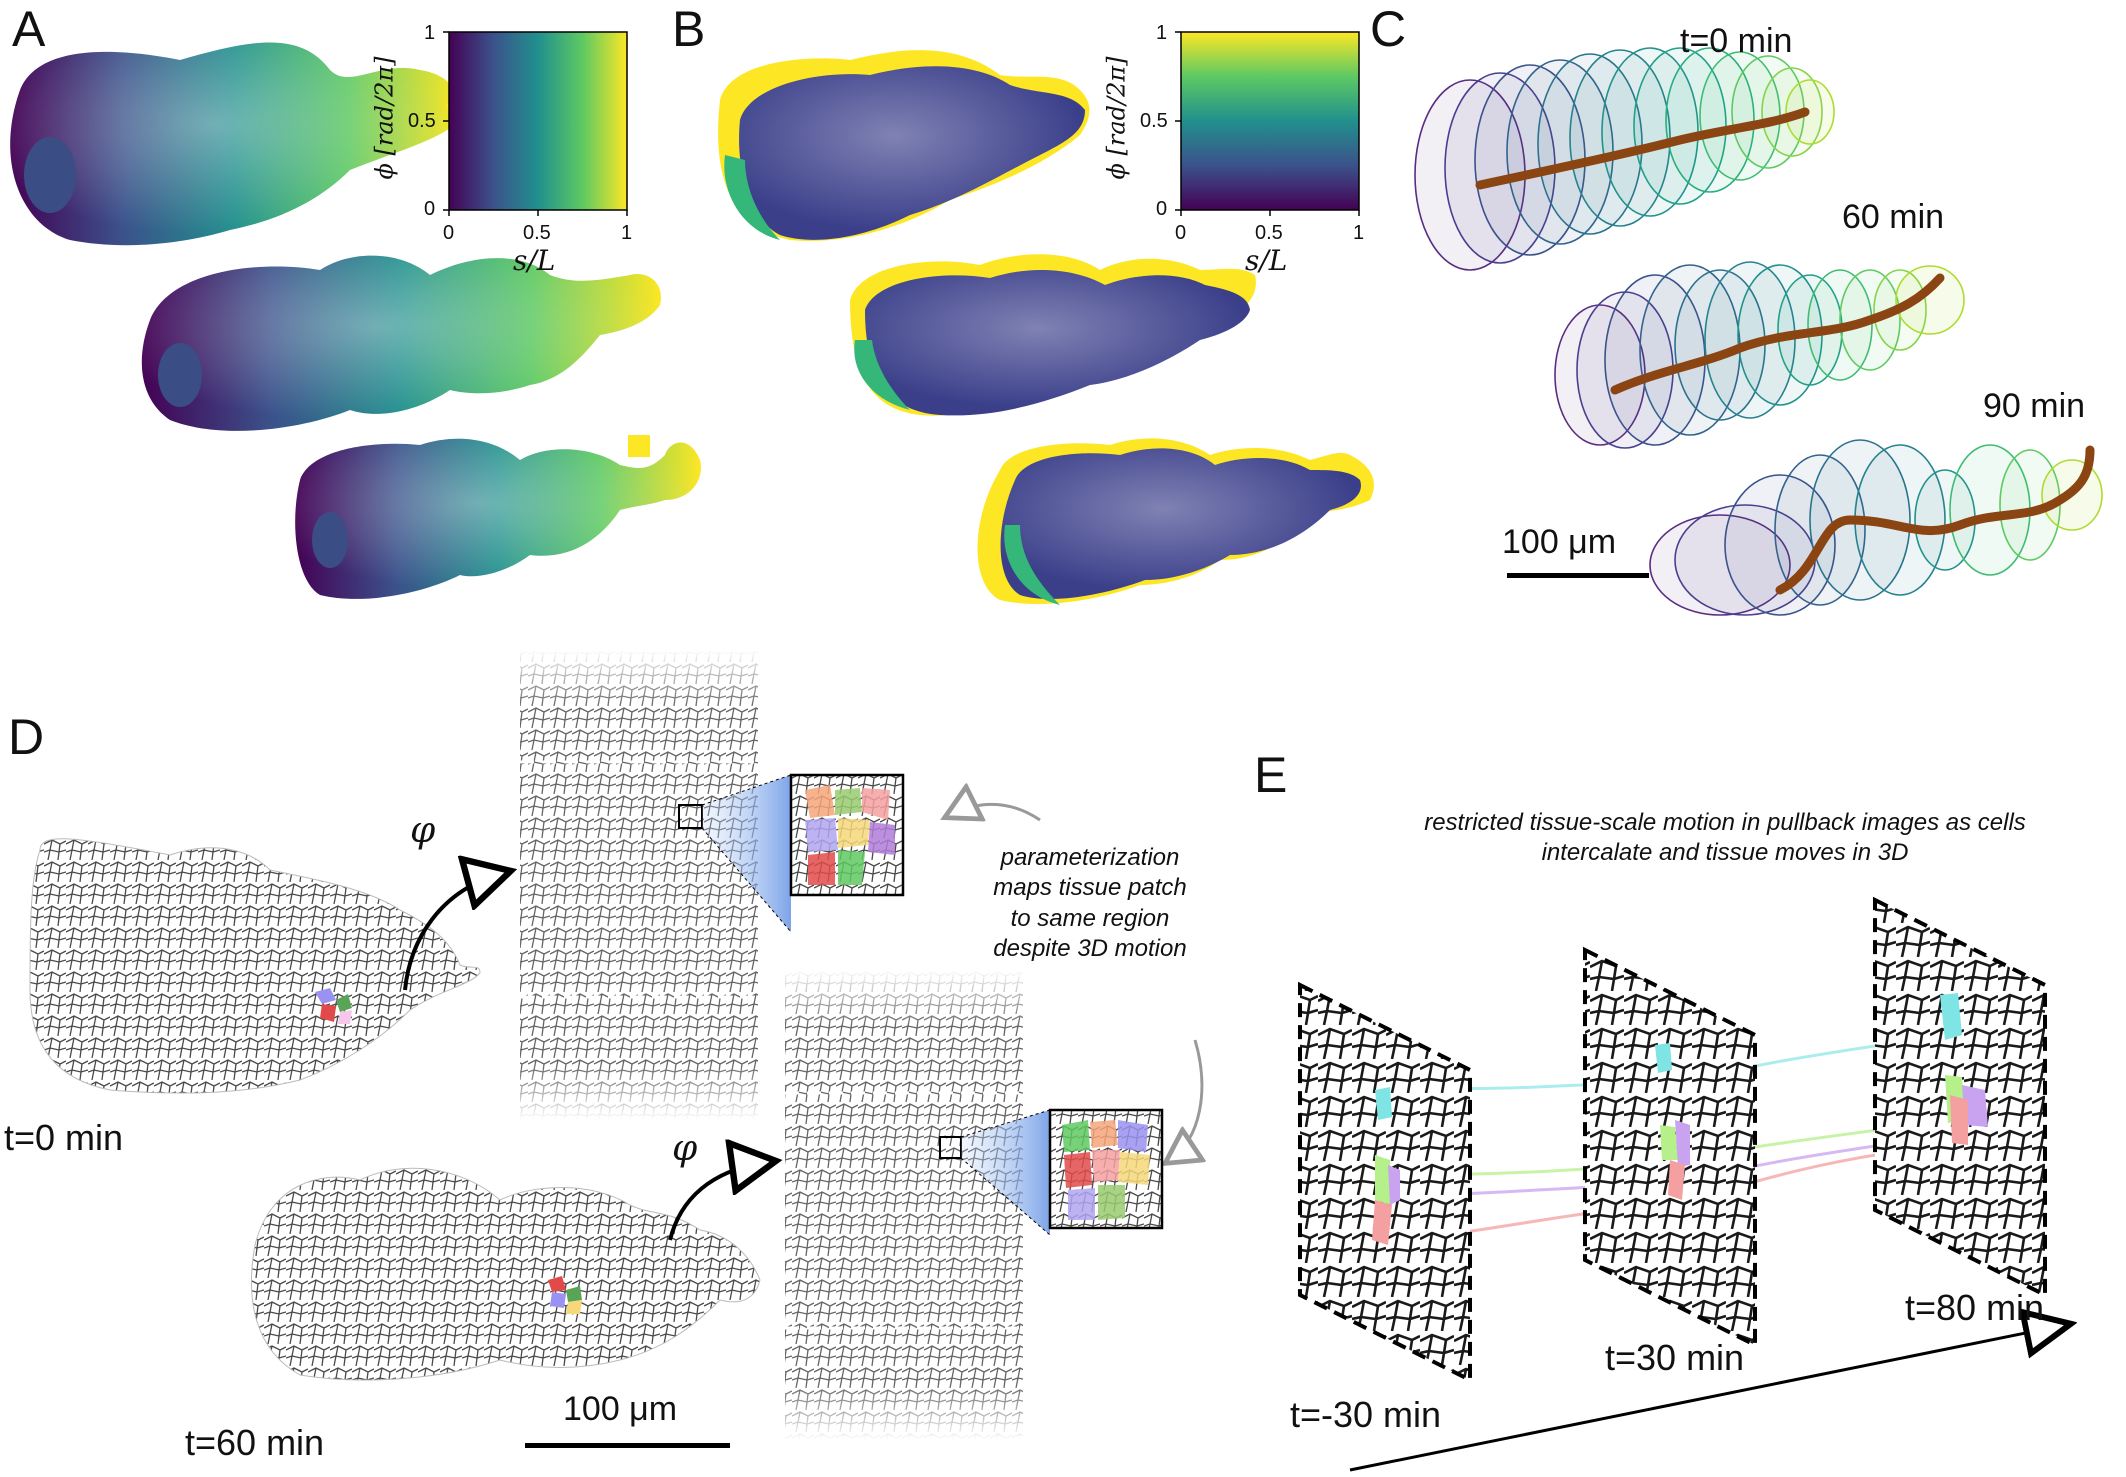 The height and width of the screenshot is (1477, 2126). What do you see at coordinates (1359, 233) in the screenshot?
I see `colorbar-b-xtick: 1` at bounding box center [1359, 233].